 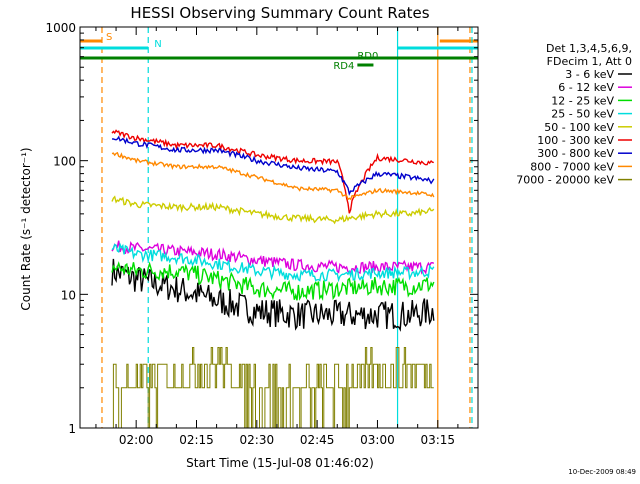 What do you see at coordinates (579, 127) in the screenshot?
I see `legend-label-4: 50 - 100 keV` at bounding box center [579, 127].